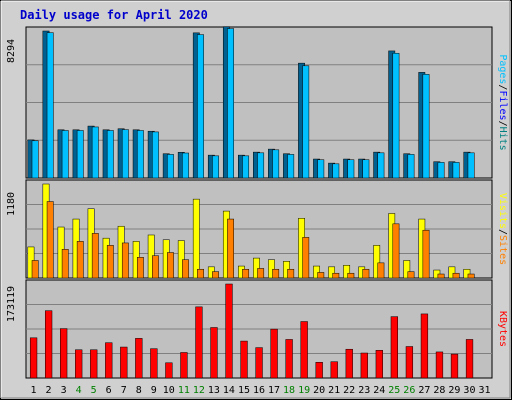  I want to click on x-tick-label-day-24: 24, so click(379, 390).